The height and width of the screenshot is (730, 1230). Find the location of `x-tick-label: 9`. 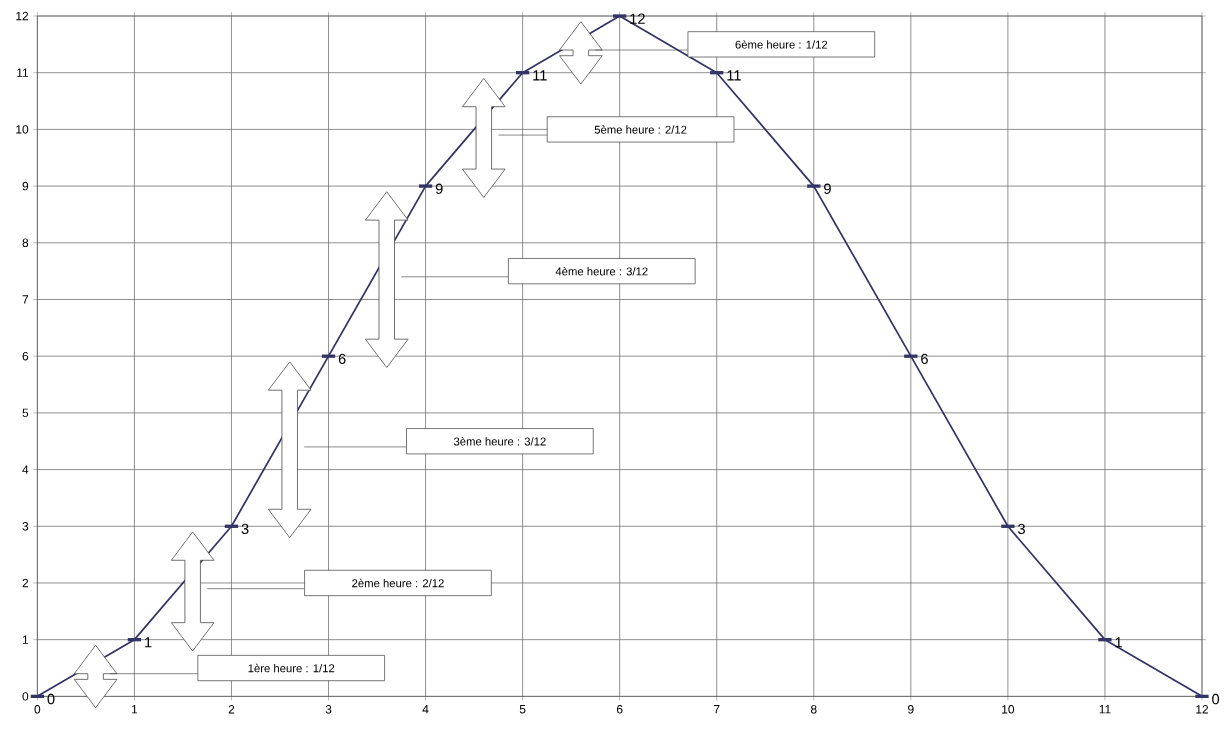

x-tick-label: 9 is located at coordinates (911, 709).